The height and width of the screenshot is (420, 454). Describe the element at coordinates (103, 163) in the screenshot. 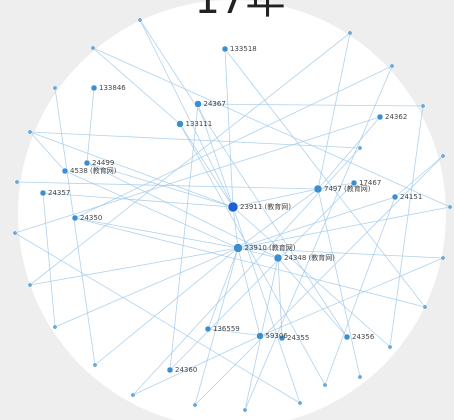

I see `node-label: 24499` at that location.